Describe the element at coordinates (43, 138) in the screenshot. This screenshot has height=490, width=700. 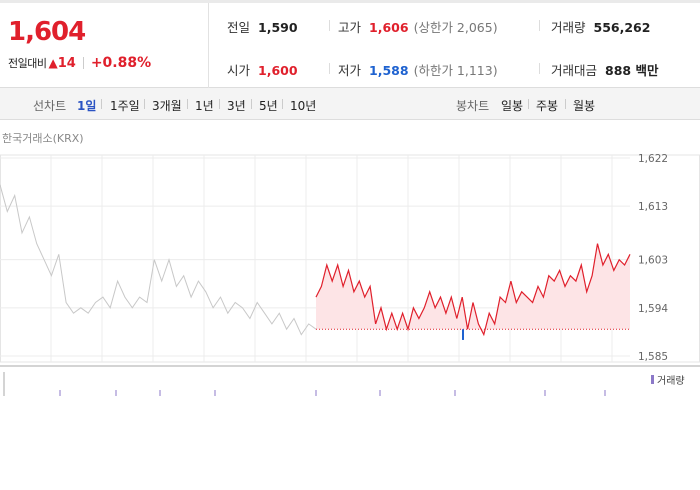
I see `data-source: 한국거래소(KRX)` at that location.